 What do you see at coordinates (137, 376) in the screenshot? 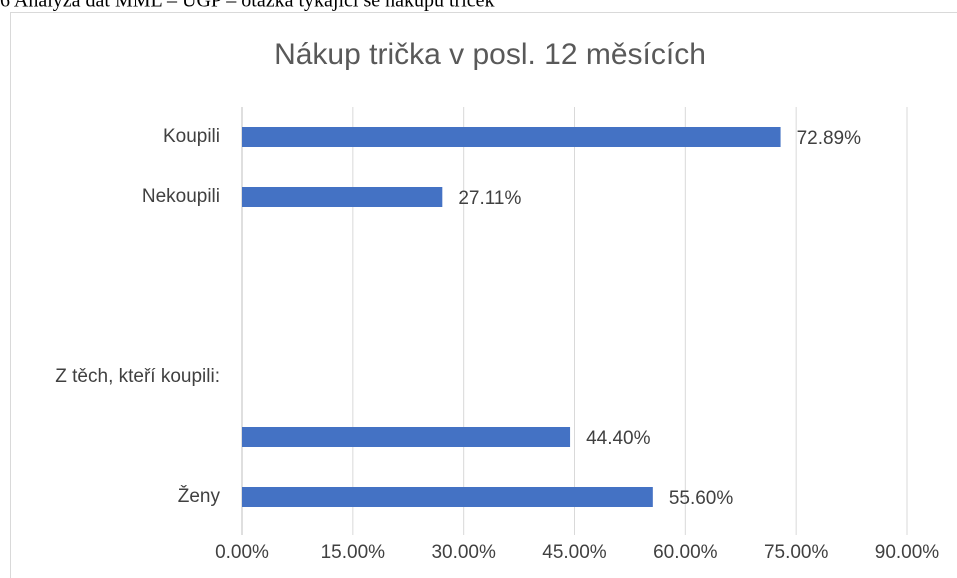
I see `y-tick-label: Z těch, kteří koupili:` at bounding box center [137, 376].